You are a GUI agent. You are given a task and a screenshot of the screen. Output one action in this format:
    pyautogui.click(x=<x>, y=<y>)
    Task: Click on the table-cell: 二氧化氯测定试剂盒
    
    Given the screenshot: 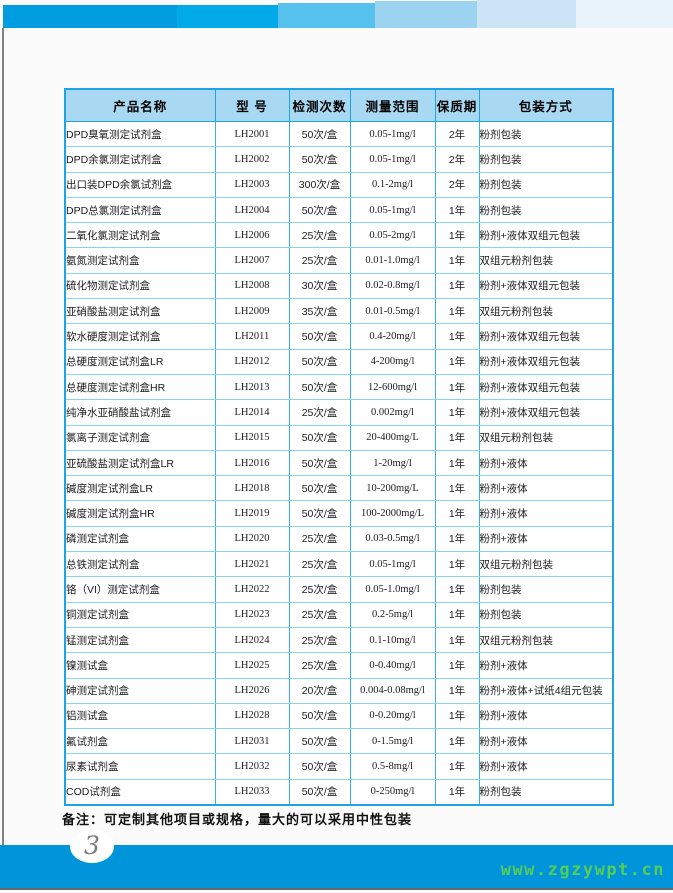 What is the action you would take?
    pyautogui.click(x=140, y=235)
    